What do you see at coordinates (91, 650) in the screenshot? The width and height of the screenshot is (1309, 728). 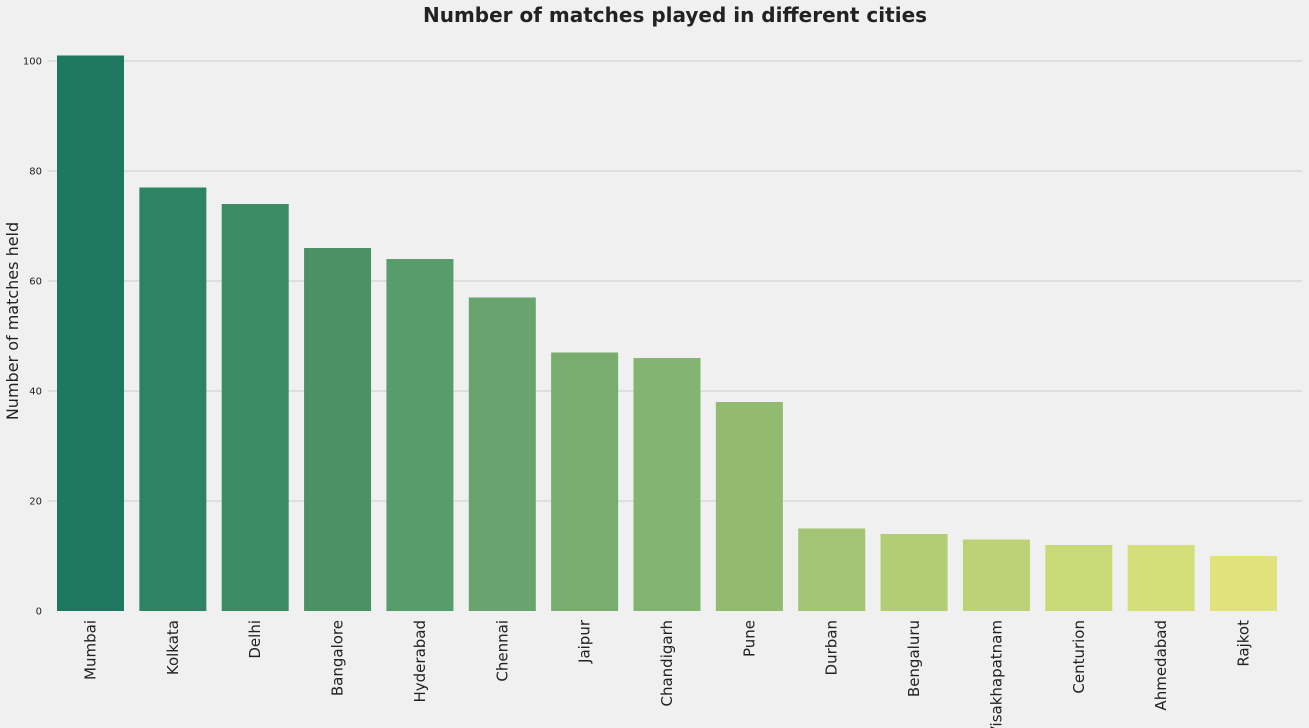 I see `x-tick-label: Mumbai` at bounding box center [91, 650].